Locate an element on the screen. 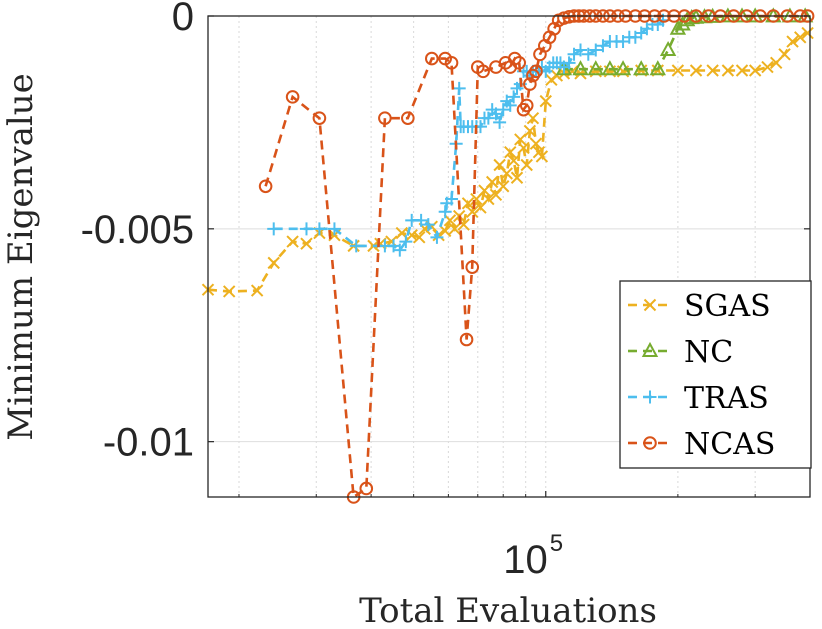 The height and width of the screenshot is (629, 822). legend-marker-sgas is located at coordinates (650, 305).